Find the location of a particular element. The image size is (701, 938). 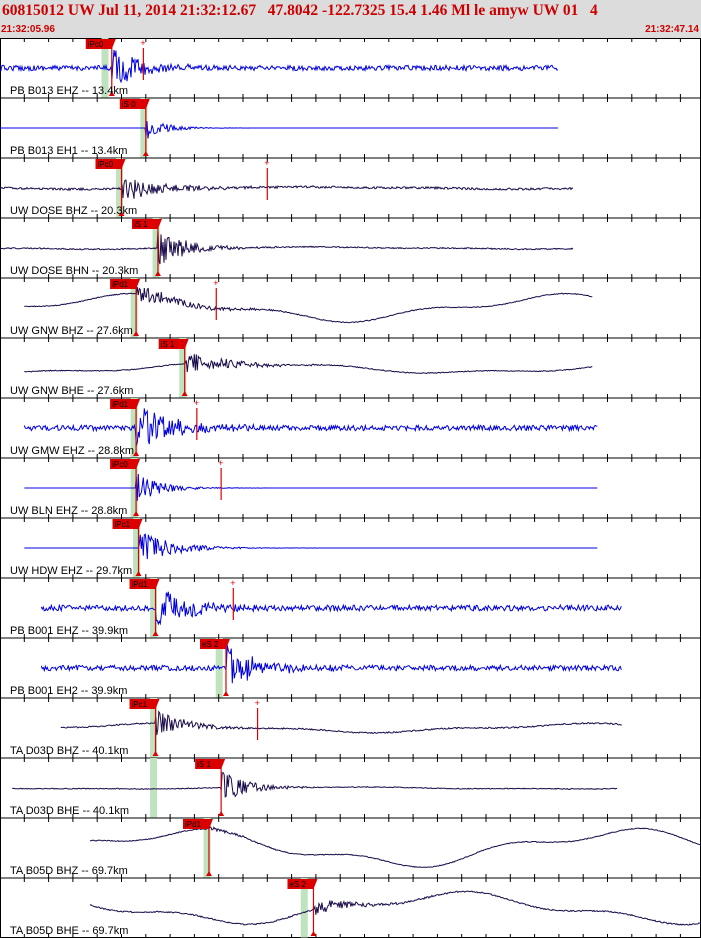

channel-label: UW DOSE BHZ -- 20.3km is located at coordinates (73, 211).